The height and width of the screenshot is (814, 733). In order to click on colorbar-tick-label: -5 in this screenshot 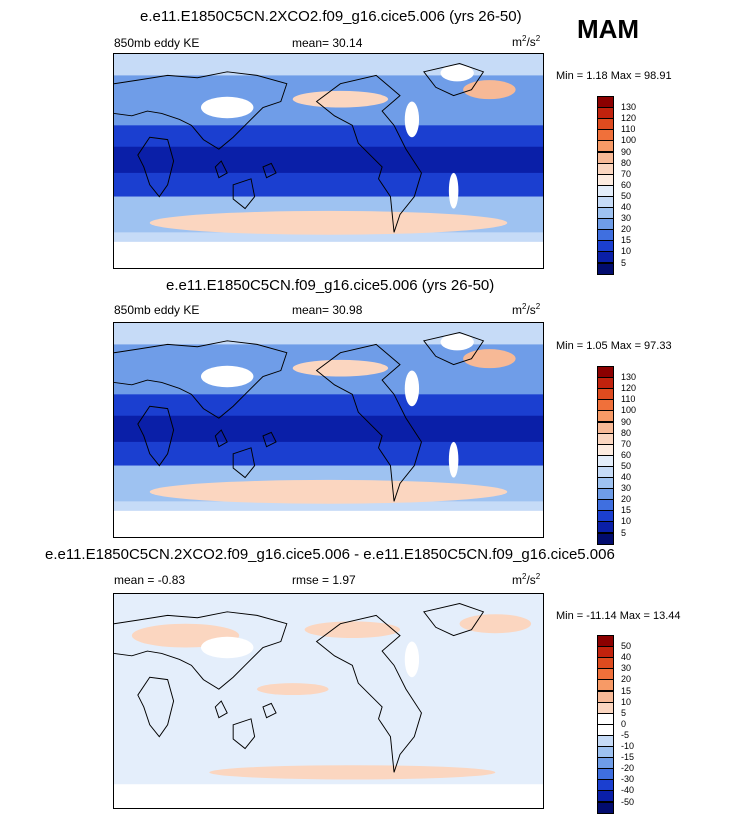, I will do `click(625, 734)`.